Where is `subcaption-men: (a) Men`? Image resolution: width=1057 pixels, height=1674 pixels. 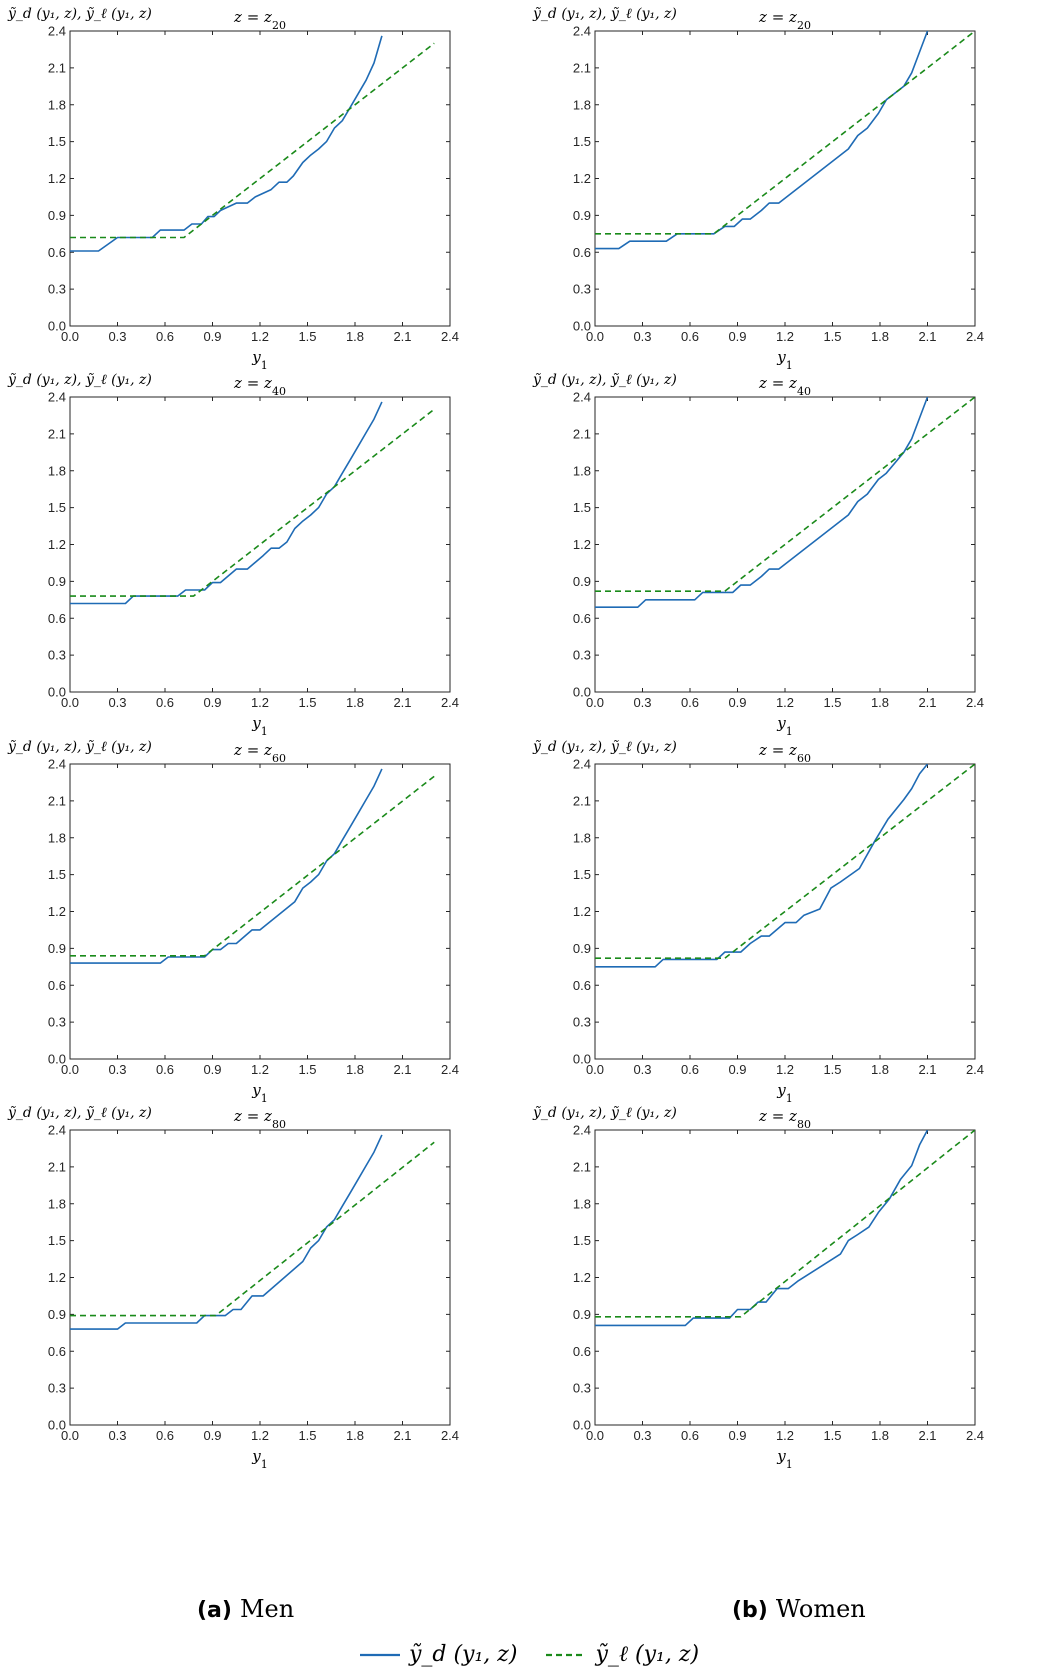 subcaption-men: (a) Men is located at coordinates (245, 1609).